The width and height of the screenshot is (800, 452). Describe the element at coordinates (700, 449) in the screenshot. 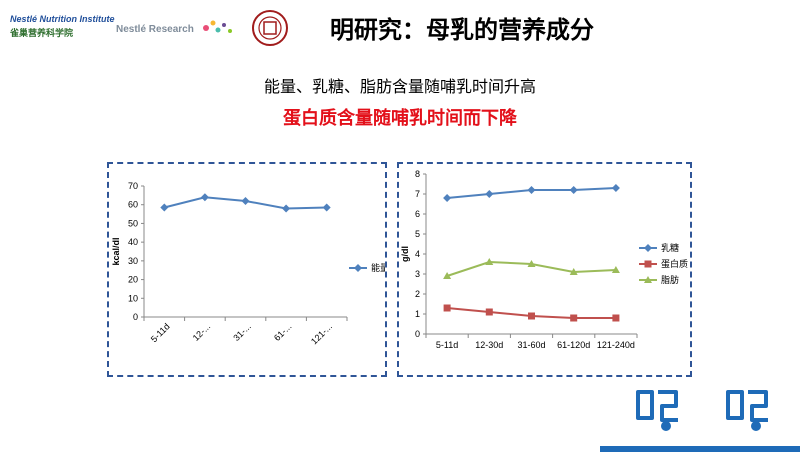

I see `footer-bar` at that location.